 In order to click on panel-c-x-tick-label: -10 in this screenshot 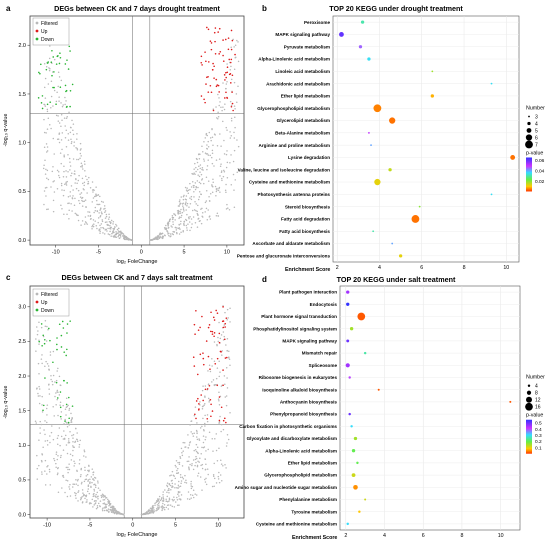, I will do `click(47, 526)`.